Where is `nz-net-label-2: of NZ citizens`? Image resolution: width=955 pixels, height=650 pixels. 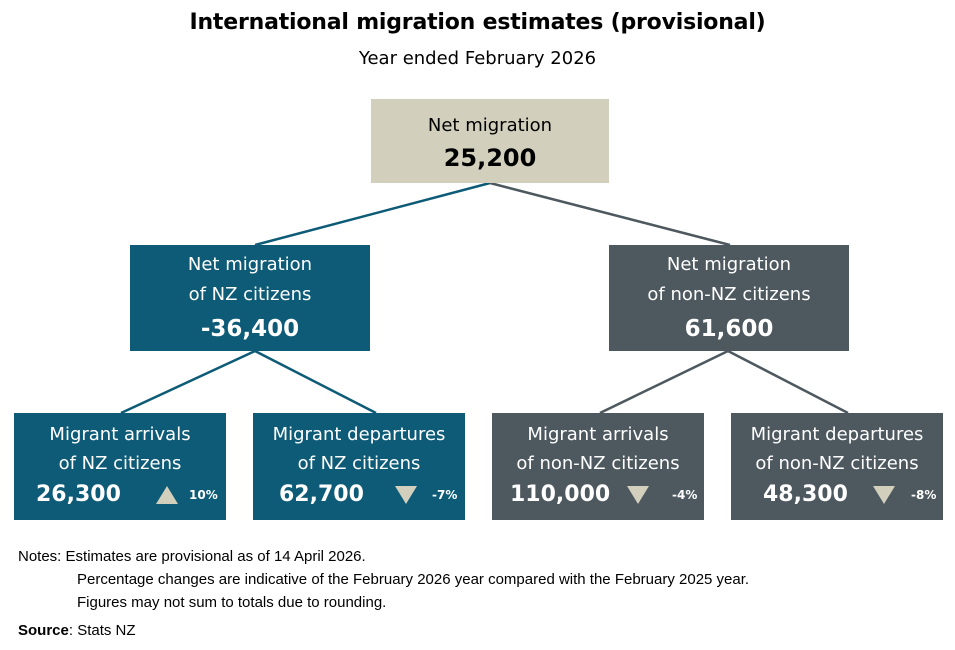 nz-net-label-2: of NZ citizens is located at coordinates (250, 294).